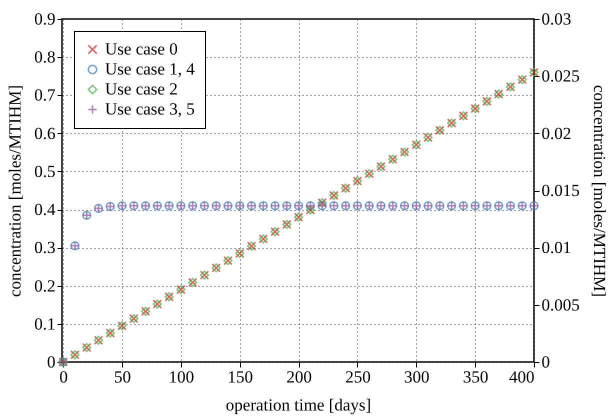 This screenshot has width=613, height=418. Describe the element at coordinates (45, 95) in the screenshot. I see `y-tick-label: 0.7` at that location.